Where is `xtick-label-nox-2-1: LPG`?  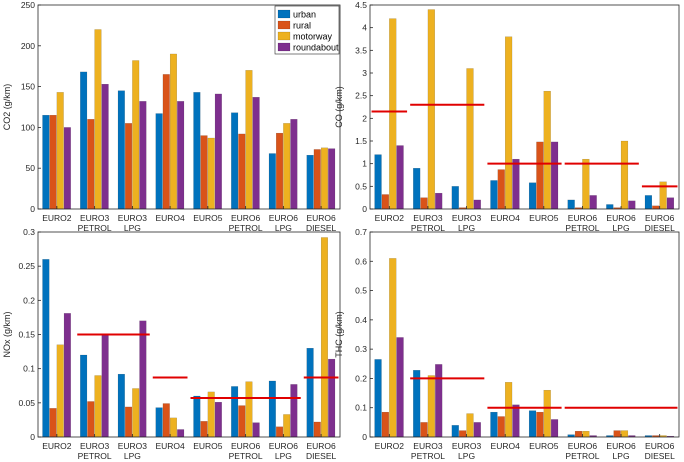
xtick-label-nox-2-1: LPG is located at coordinates (132, 456).